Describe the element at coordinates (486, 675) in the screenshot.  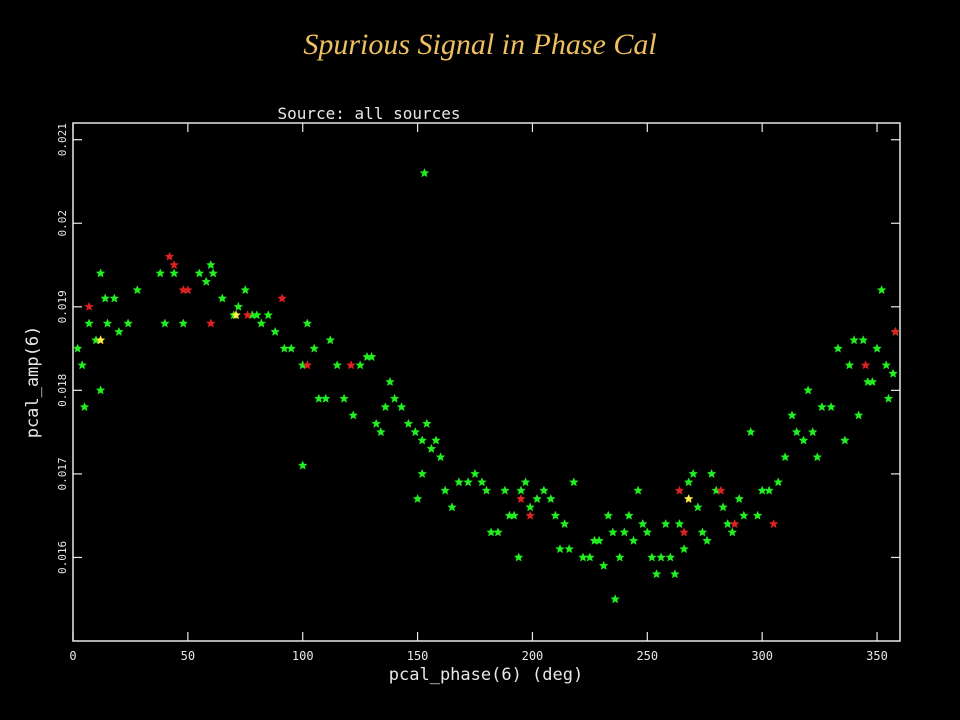
I see `x-axis-label: pcal_phase(6) (deg)` at that location.